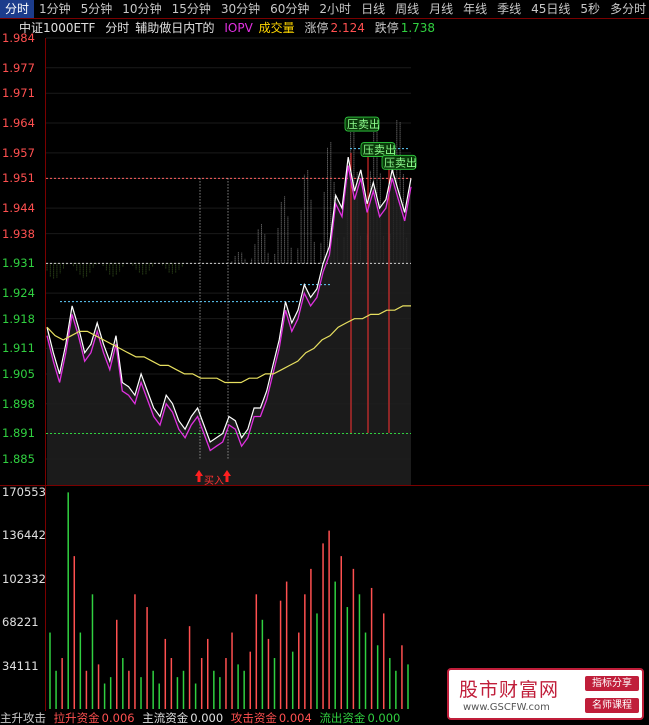 The width and height of the screenshot is (649, 725). What do you see at coordinates (418, 28) in the screenshot?
I see `limit-down-value: 1.738` at bounding box center [418, 28].